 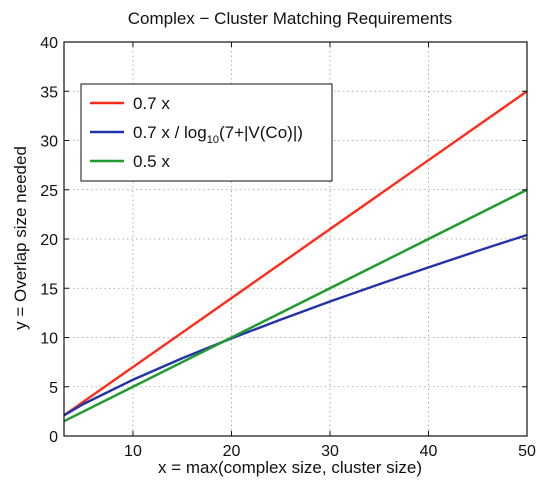 I want to click on y-tick-label: 25, so click(x=49, y=191).